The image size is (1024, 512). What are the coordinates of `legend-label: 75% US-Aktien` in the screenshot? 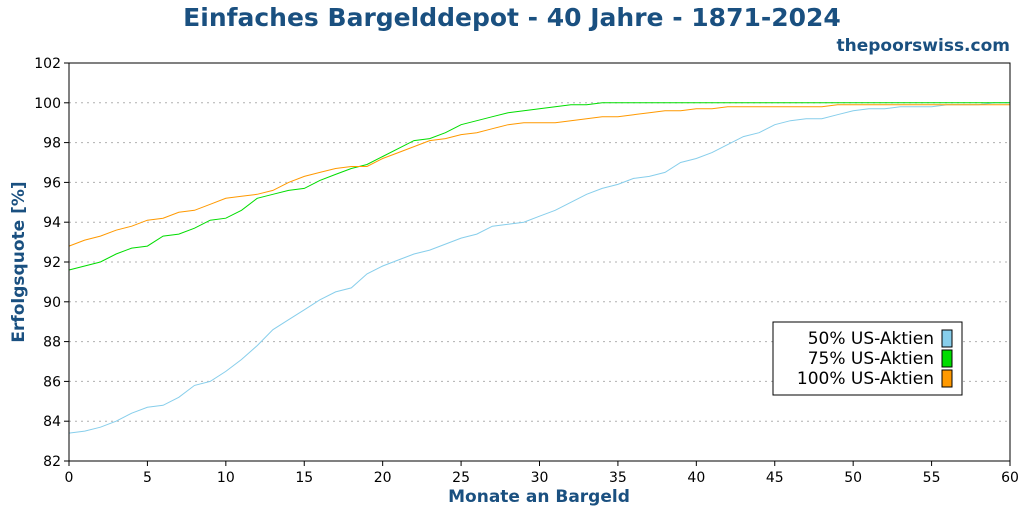 It's located at (871, 359).